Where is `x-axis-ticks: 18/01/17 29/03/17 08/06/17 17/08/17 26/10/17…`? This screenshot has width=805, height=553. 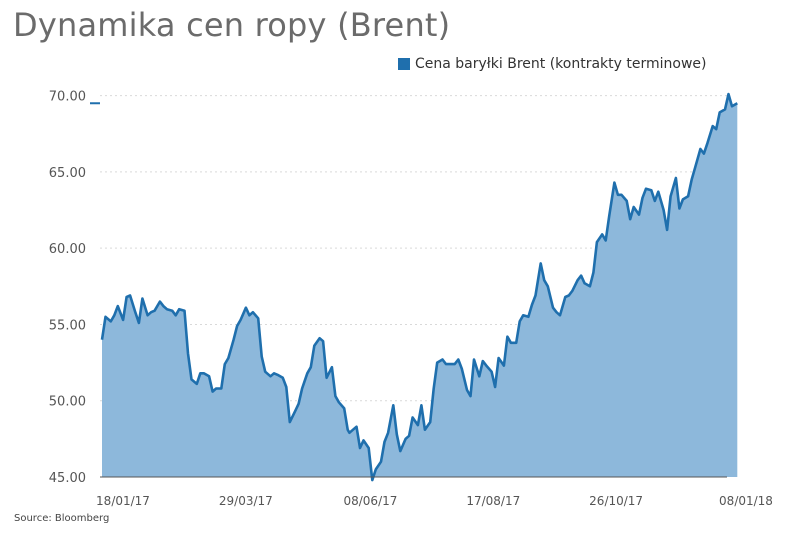
x-axis-ticks: 18/01/17 29/03/17 08/06/17 17/08/17 26/10/17… is located at coordinates (434, 501).